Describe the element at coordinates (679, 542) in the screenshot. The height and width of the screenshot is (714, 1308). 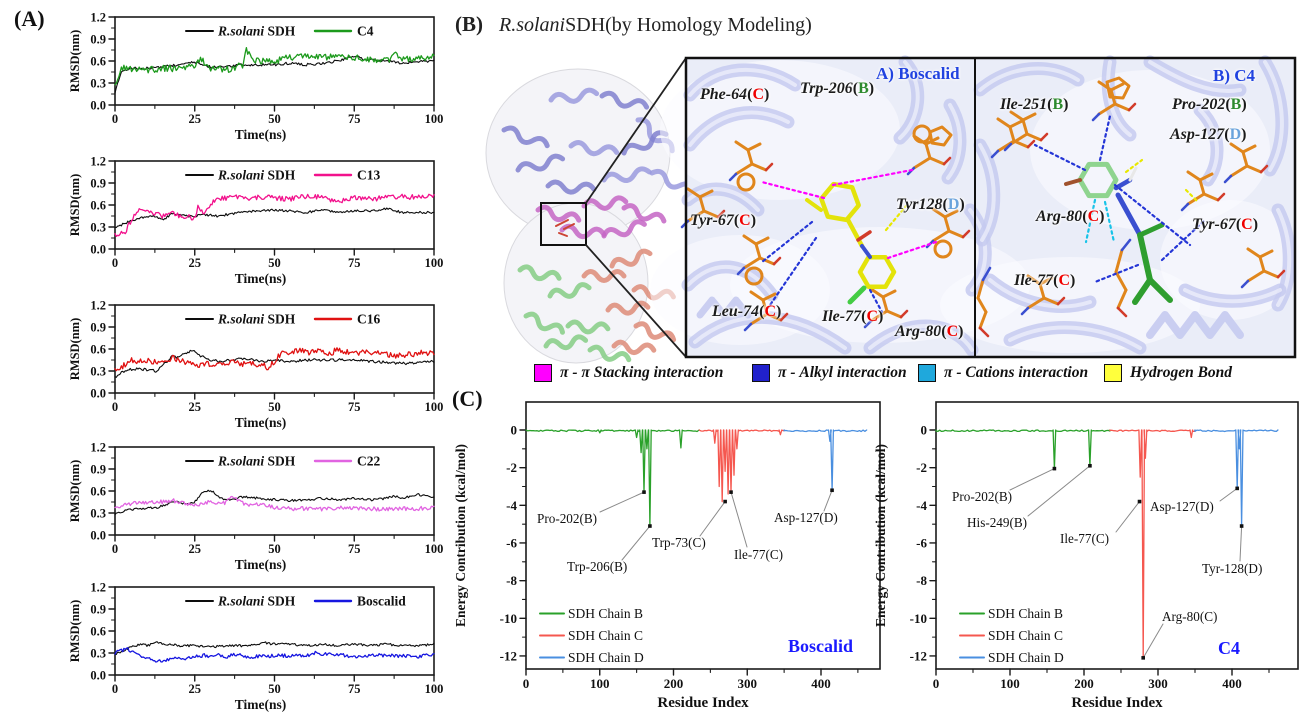
I see `annotation-label: Trp-73(C)` at that location.